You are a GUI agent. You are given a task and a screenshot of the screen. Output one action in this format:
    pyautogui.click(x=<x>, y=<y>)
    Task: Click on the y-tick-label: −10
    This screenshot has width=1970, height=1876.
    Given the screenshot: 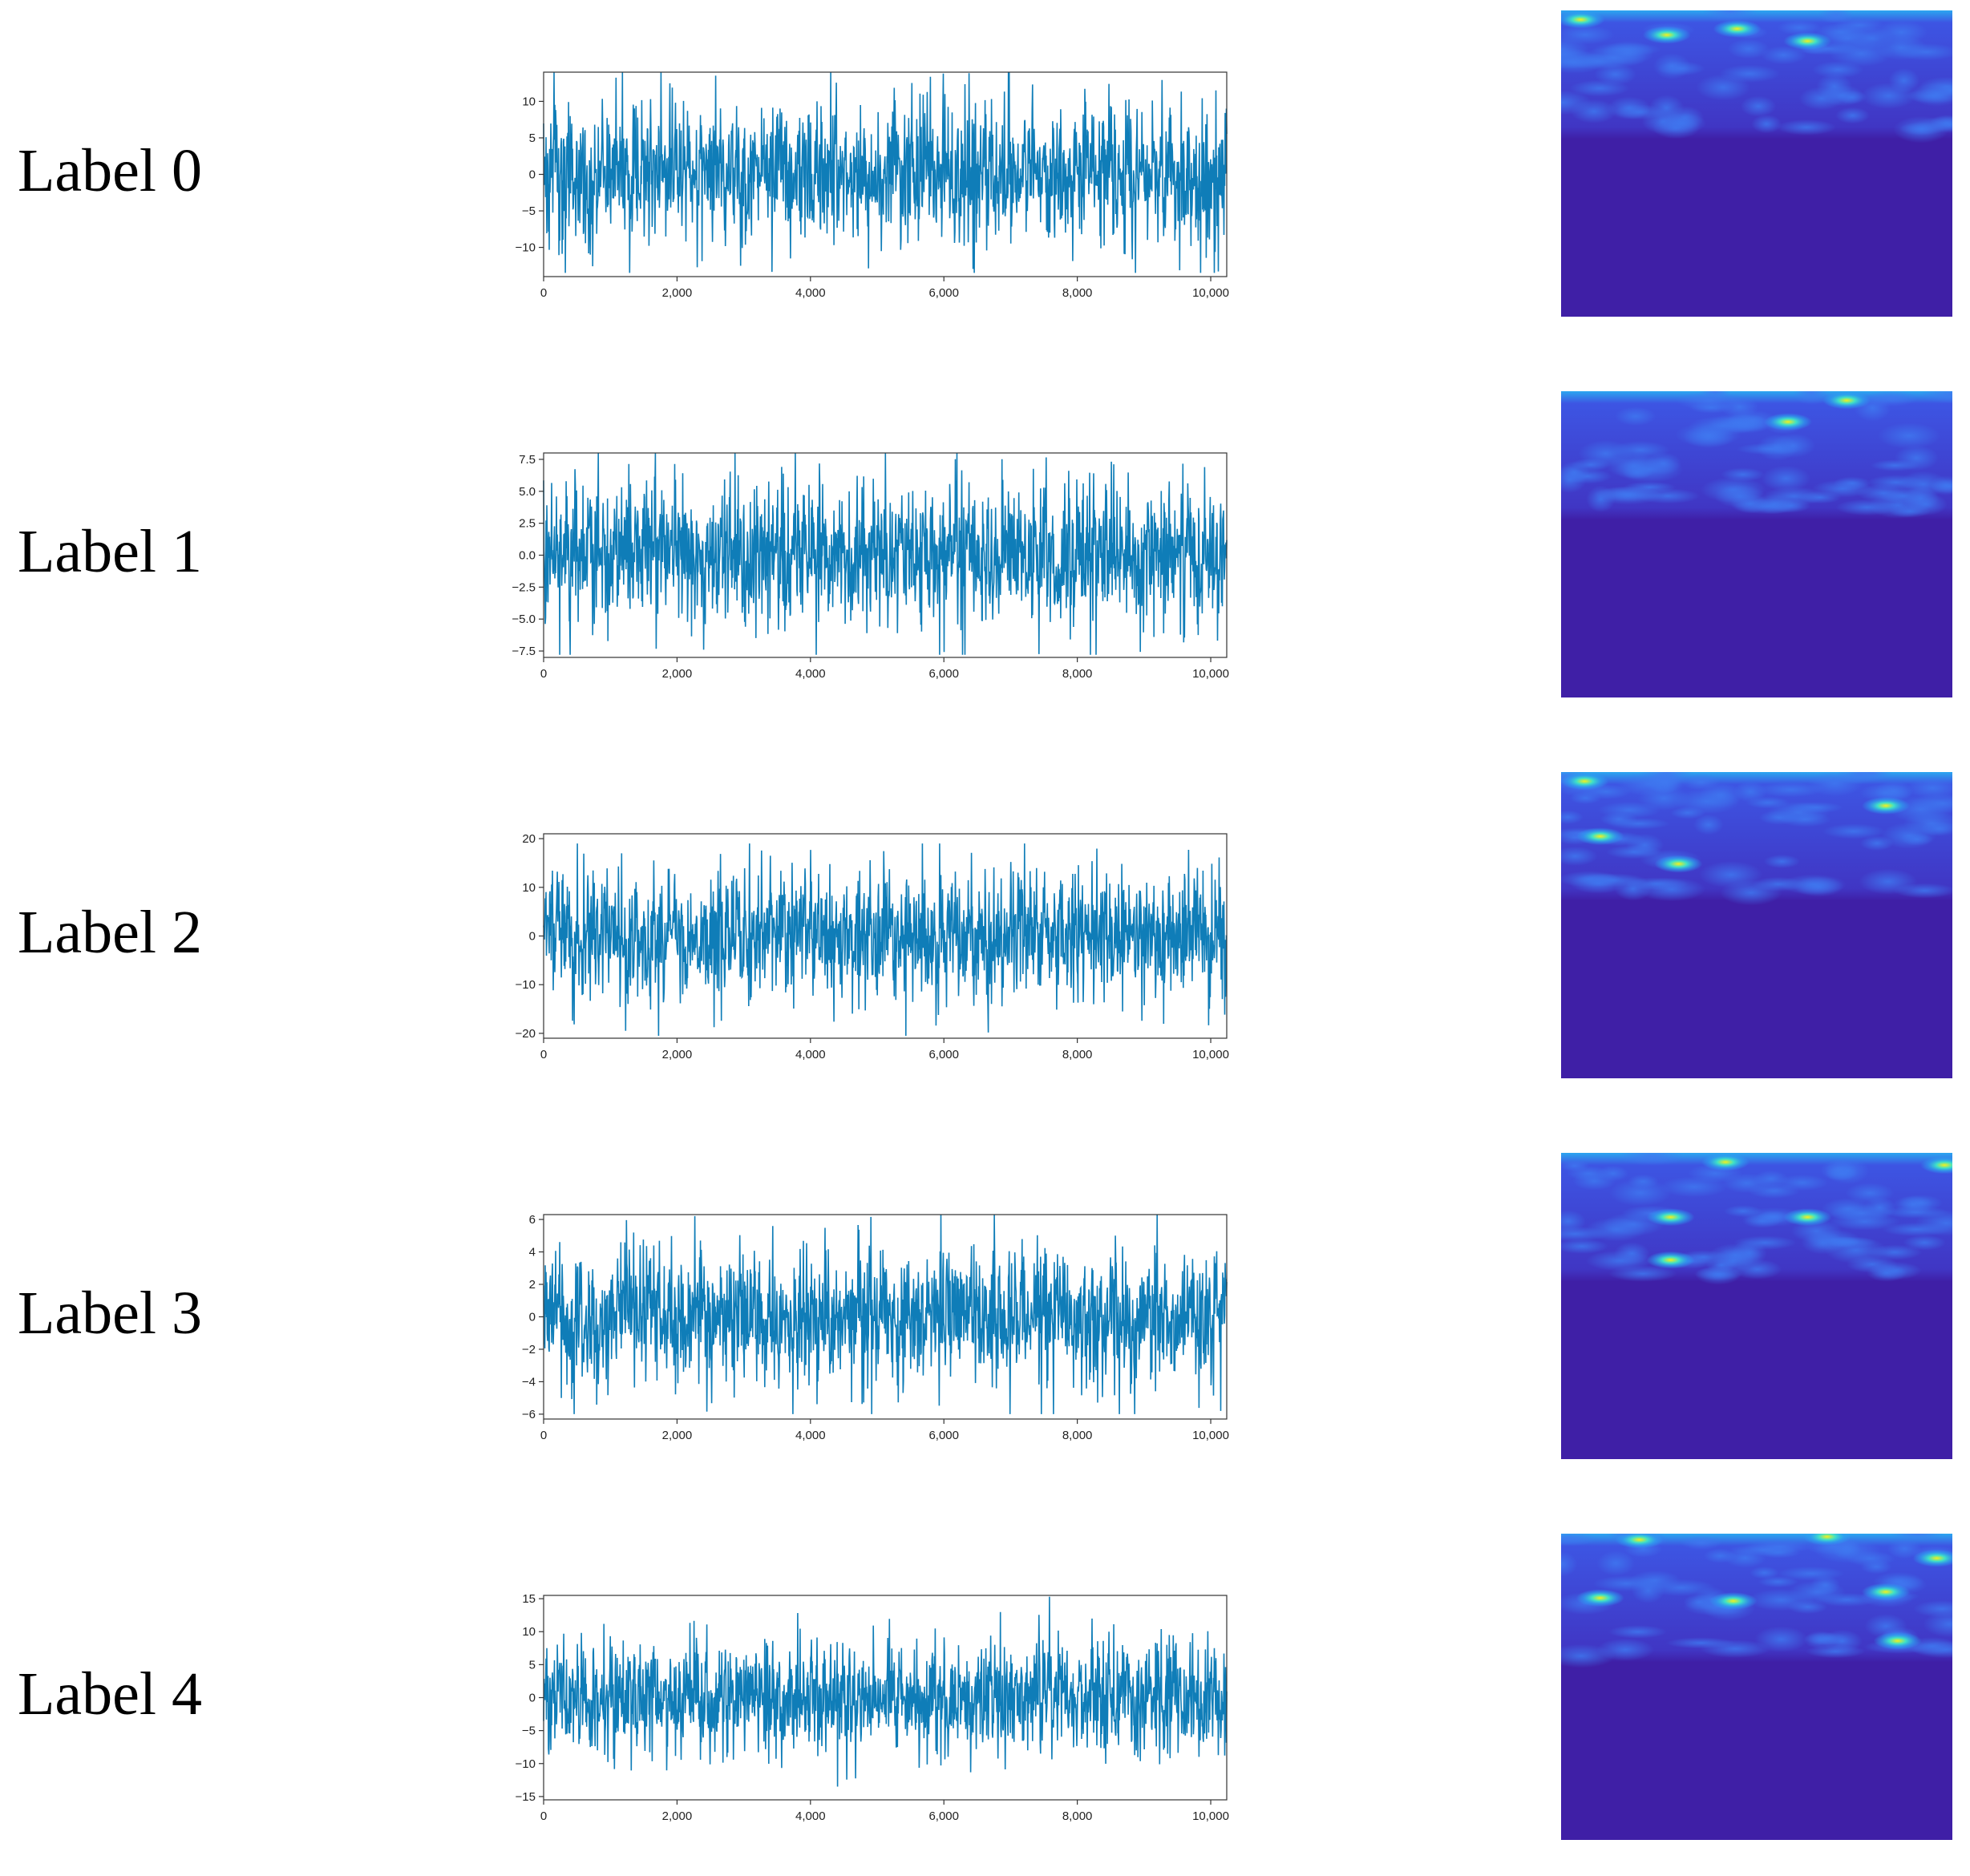 What is the action you would take?
    pyautogui.click(x=526, y=248)
    